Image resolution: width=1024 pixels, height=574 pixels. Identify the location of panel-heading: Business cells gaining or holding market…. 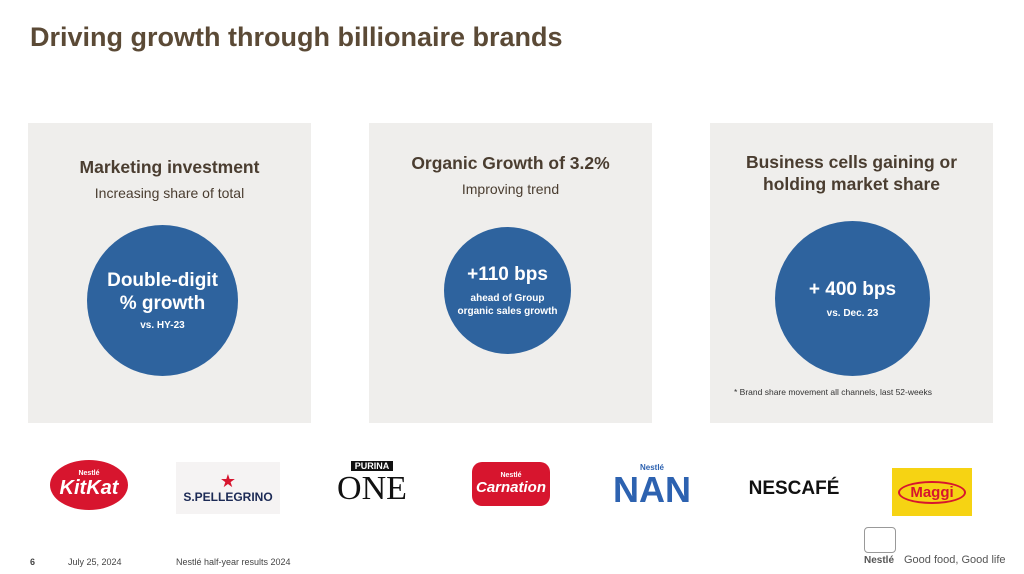
(851, 173).